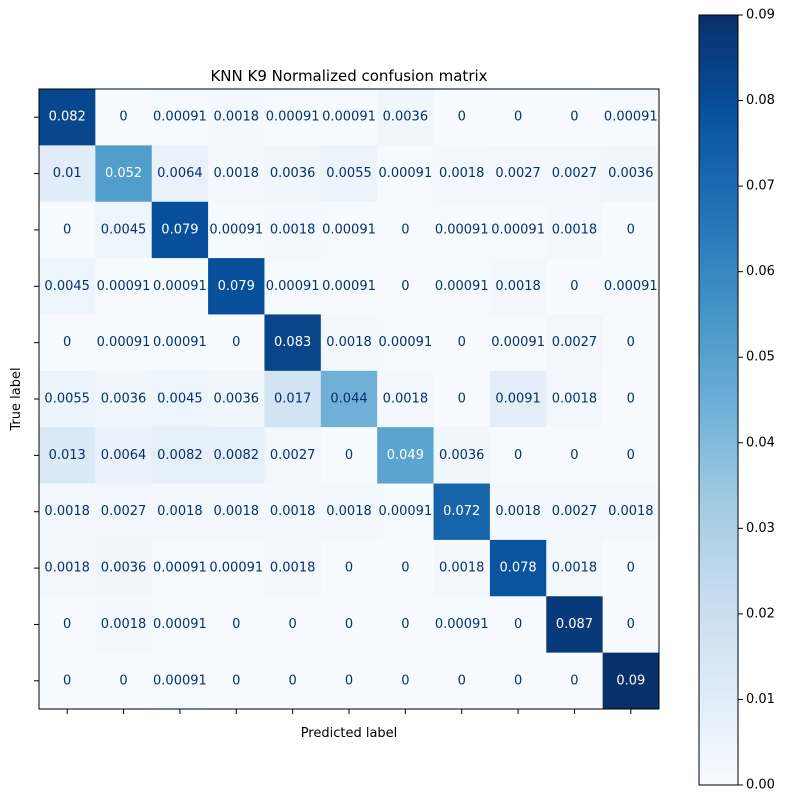  I want to click on chart-title: KNN K9 Normalized confusion matrix, so click(348, 76).